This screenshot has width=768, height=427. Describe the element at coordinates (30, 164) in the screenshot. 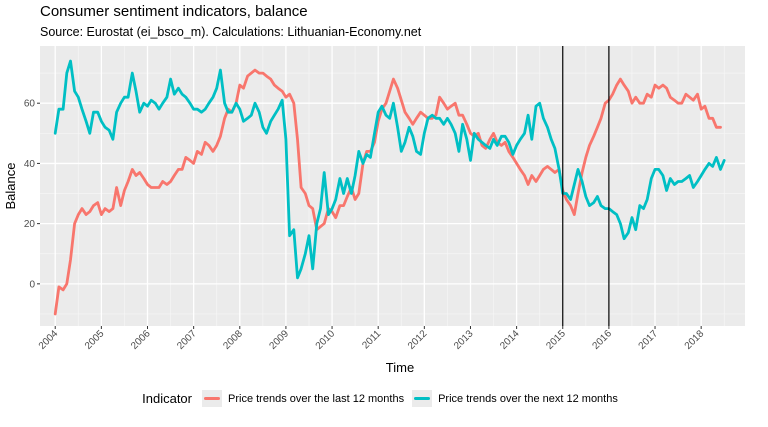

I see `y-tick-label: 40` at that location.